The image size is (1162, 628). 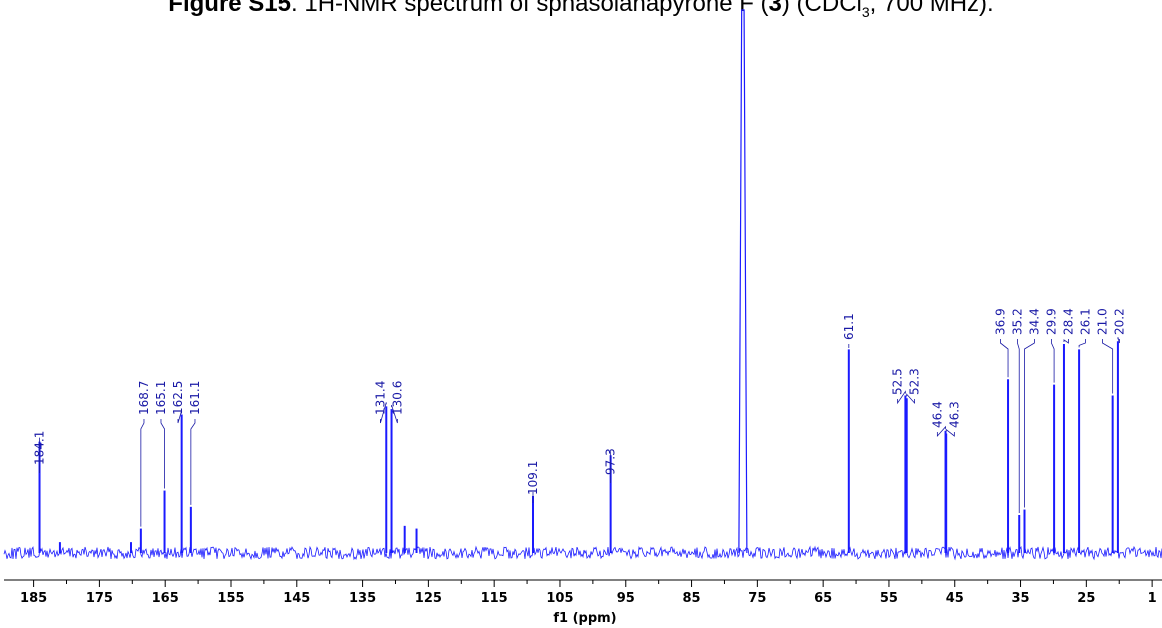 I want to click on x-tick-label: 95, so click(x=626, y=598).